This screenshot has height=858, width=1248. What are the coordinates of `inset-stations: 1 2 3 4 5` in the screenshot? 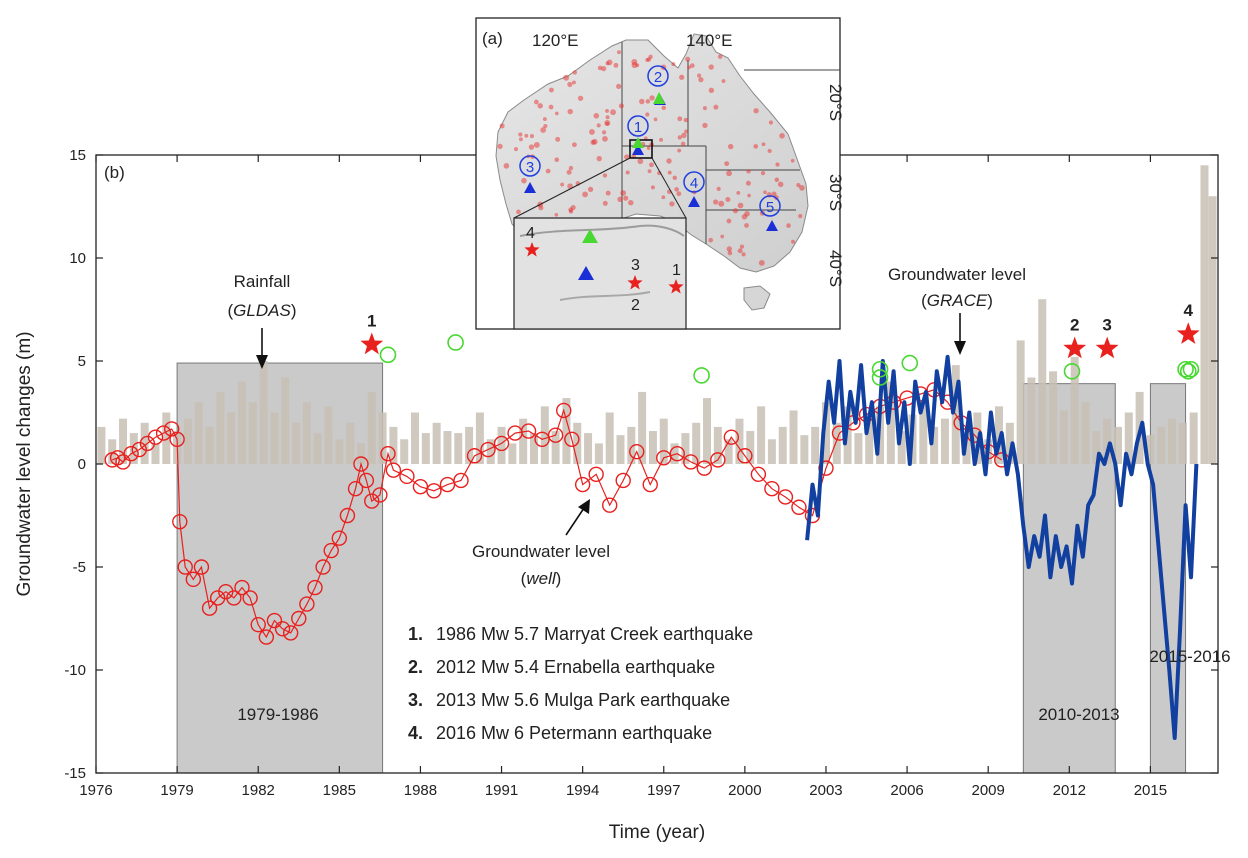 It's located at (650, 148).